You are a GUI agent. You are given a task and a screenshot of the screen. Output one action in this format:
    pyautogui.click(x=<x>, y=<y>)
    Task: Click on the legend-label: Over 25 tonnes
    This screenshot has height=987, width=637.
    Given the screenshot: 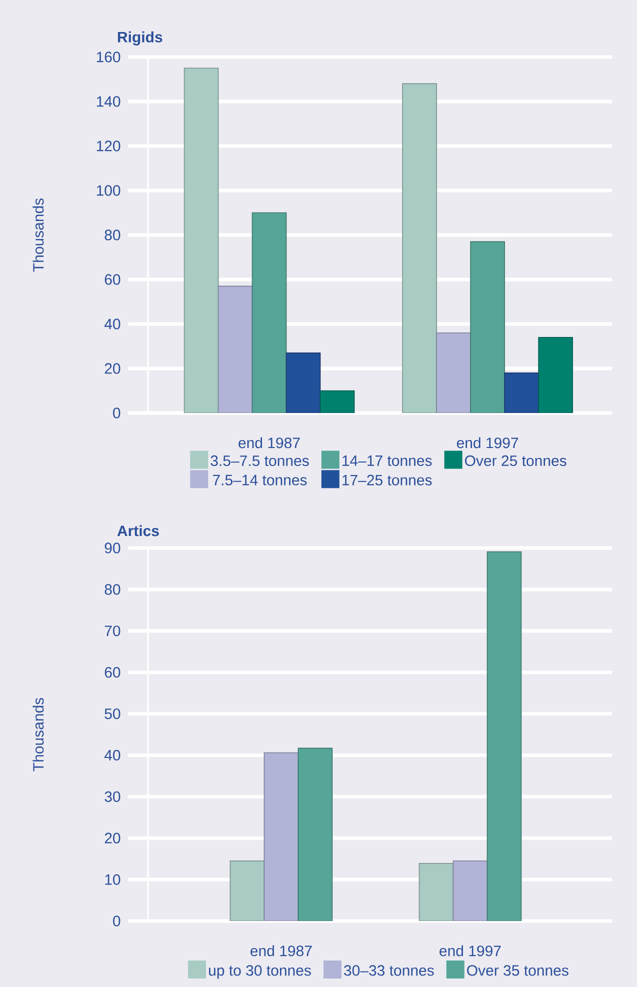 What is the action you would take?
    pyautogui.click(x=515, y=460)
    